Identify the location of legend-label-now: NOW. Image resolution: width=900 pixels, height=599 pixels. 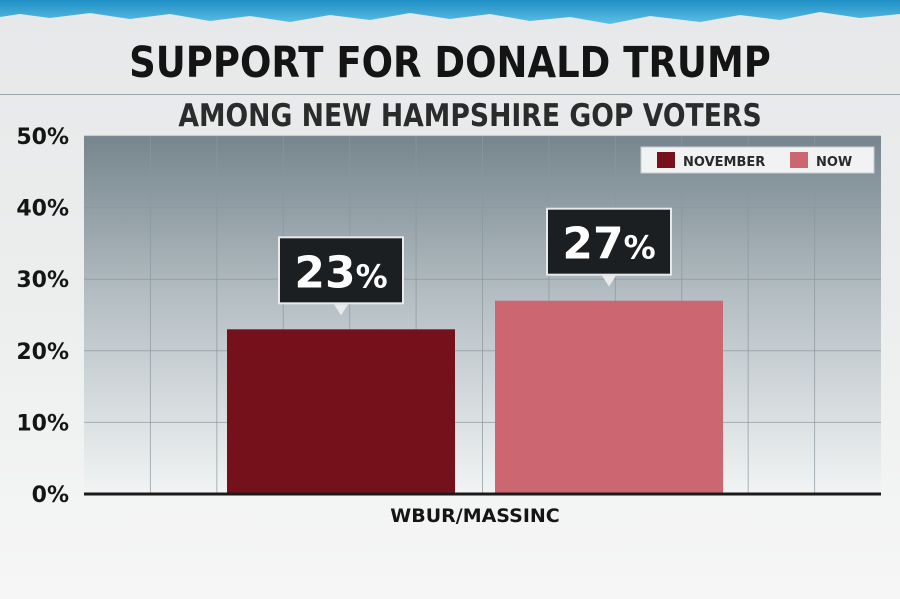
(834, 162).